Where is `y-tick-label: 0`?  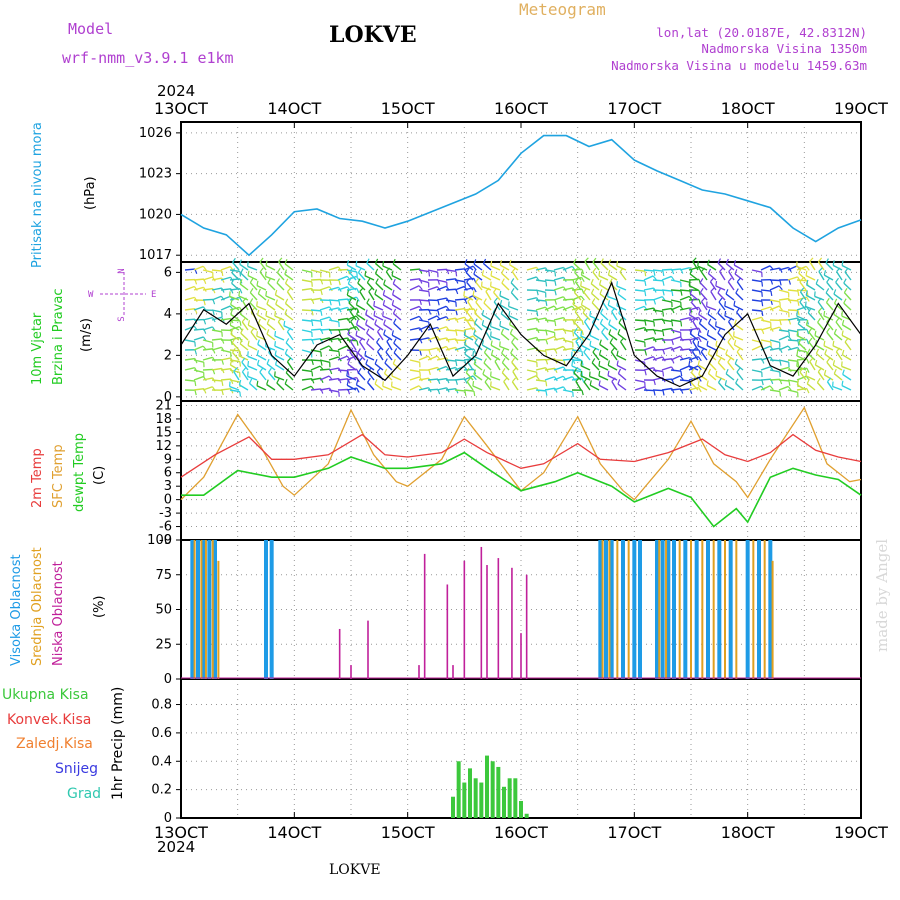
y-tick-label: 0 is located at coordinates (168, 818).